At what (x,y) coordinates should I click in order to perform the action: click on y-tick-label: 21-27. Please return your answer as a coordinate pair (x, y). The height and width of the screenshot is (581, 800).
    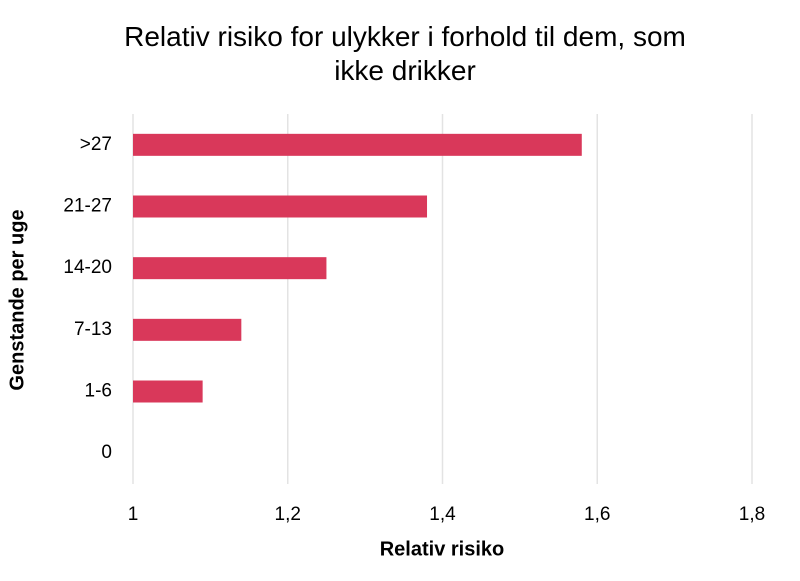
    Looking at the image, I should click on (87, 206).